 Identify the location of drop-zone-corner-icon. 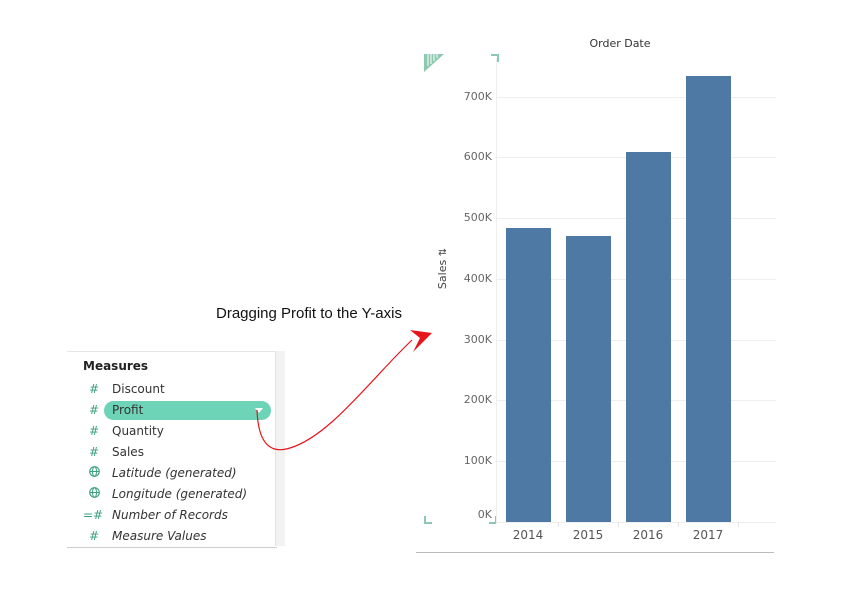
(434, 63).